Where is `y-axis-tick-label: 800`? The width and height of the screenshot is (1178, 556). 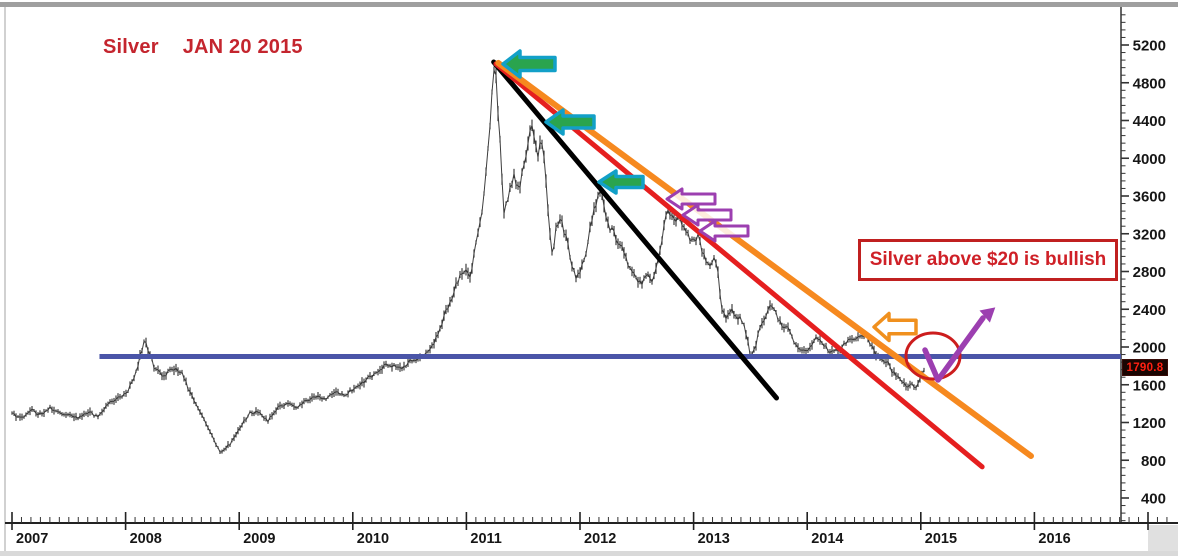
y-axis-tick-label: 800 is located at coordinates (1153, 461).